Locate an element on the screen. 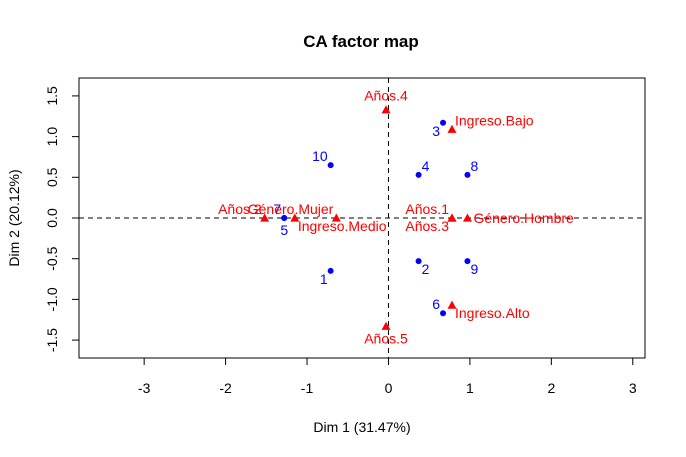  column-point-Años.2 is located at coordinates (265, 217).